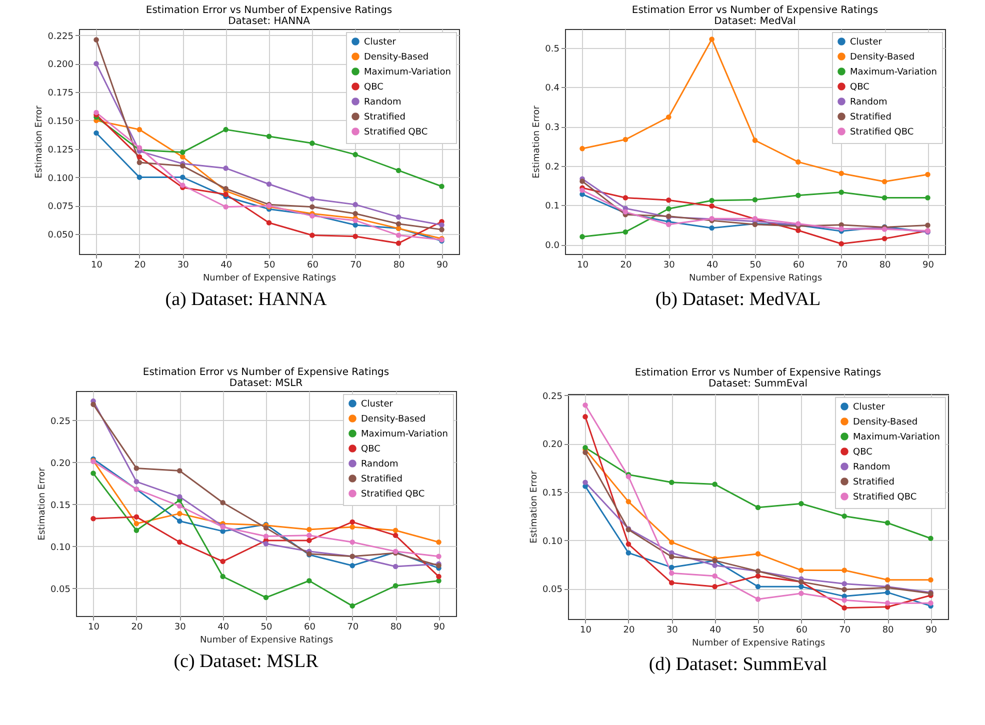 Image resolution: width=985 pixels, height=725 pixels. I want to click on y-tick-label: 0.20, so click(552, 445).